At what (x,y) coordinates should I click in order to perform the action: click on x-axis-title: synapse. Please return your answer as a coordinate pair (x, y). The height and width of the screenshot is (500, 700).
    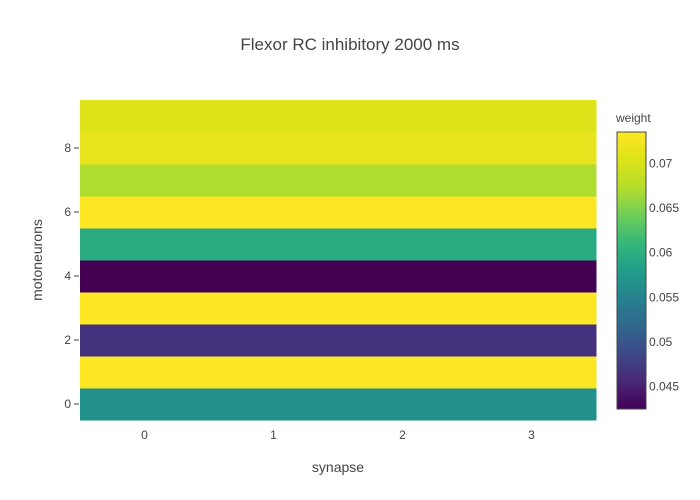
    Looking at the image, I should click on (338, 467).